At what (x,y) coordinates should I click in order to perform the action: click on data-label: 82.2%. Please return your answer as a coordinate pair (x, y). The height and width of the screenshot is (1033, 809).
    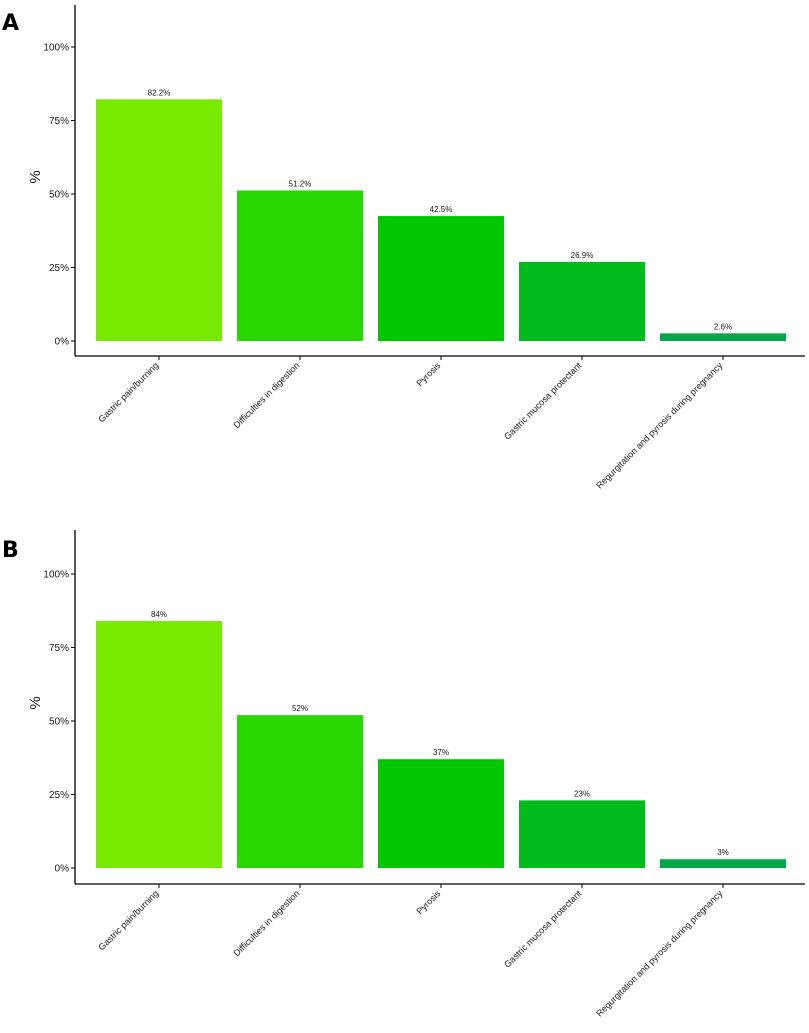
    Looking at the image, I should click on (159, 92).